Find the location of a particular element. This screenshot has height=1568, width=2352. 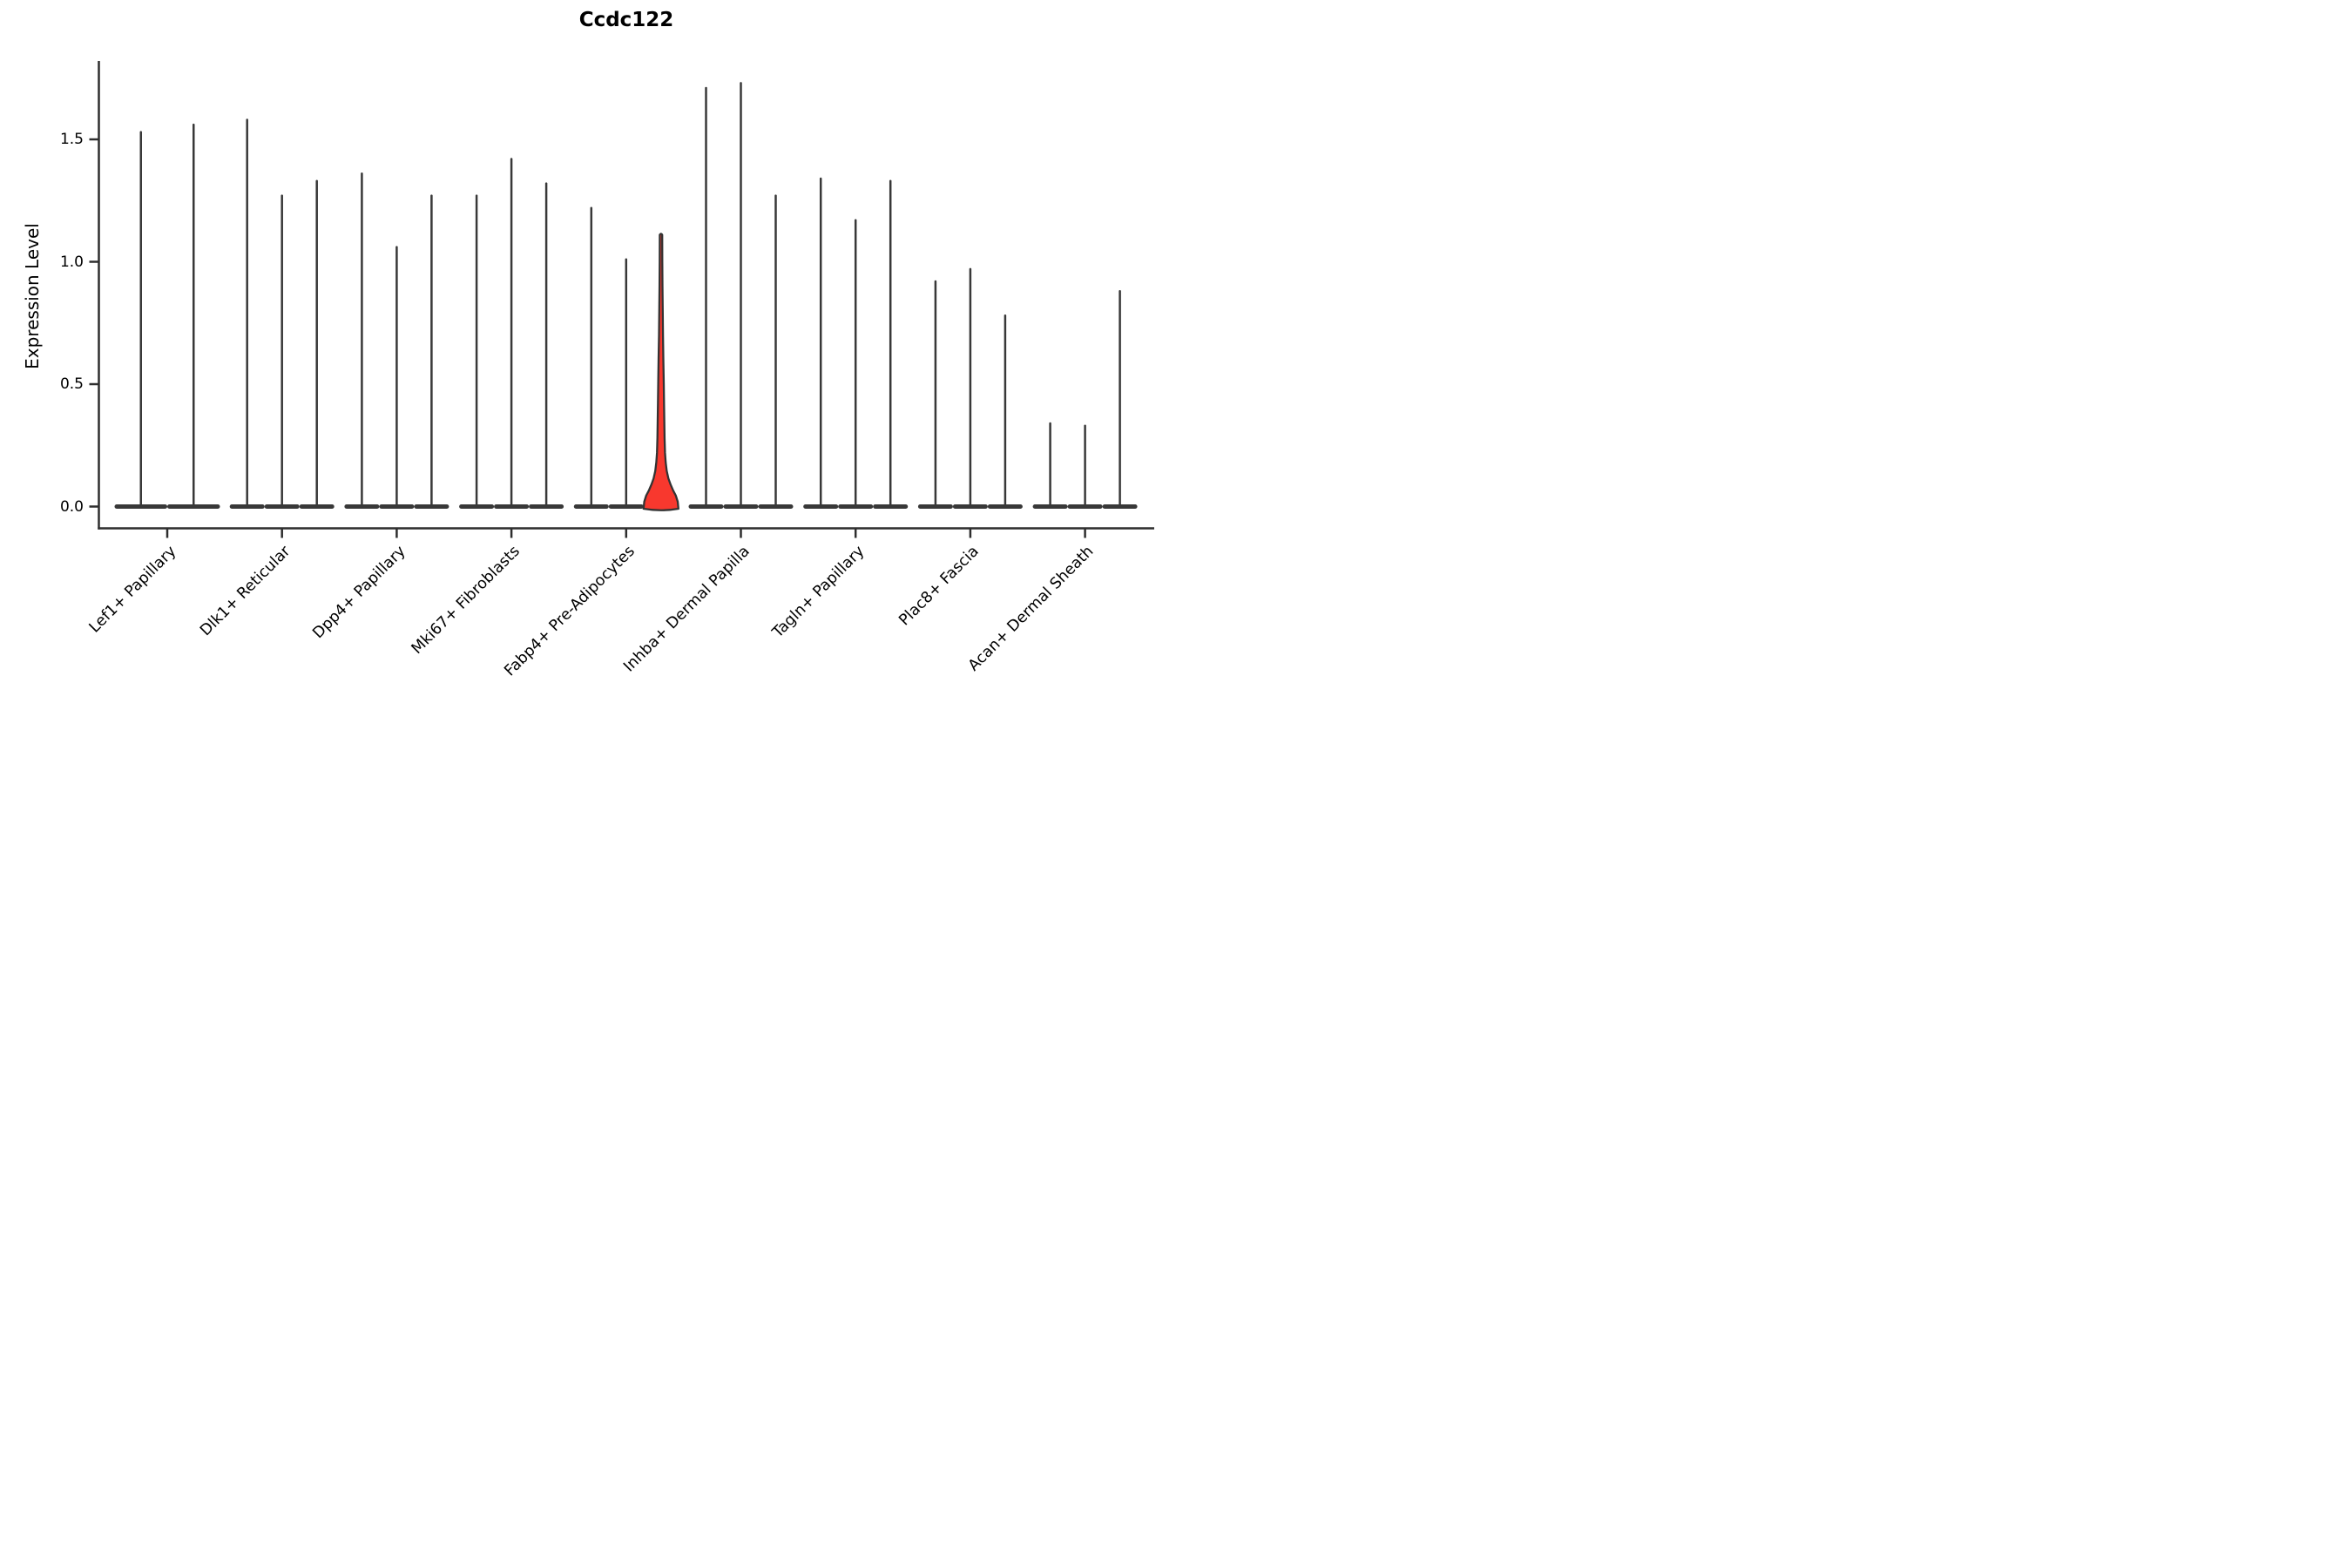

chart-title: Ccdc122 is located at coordinates (626, 20).